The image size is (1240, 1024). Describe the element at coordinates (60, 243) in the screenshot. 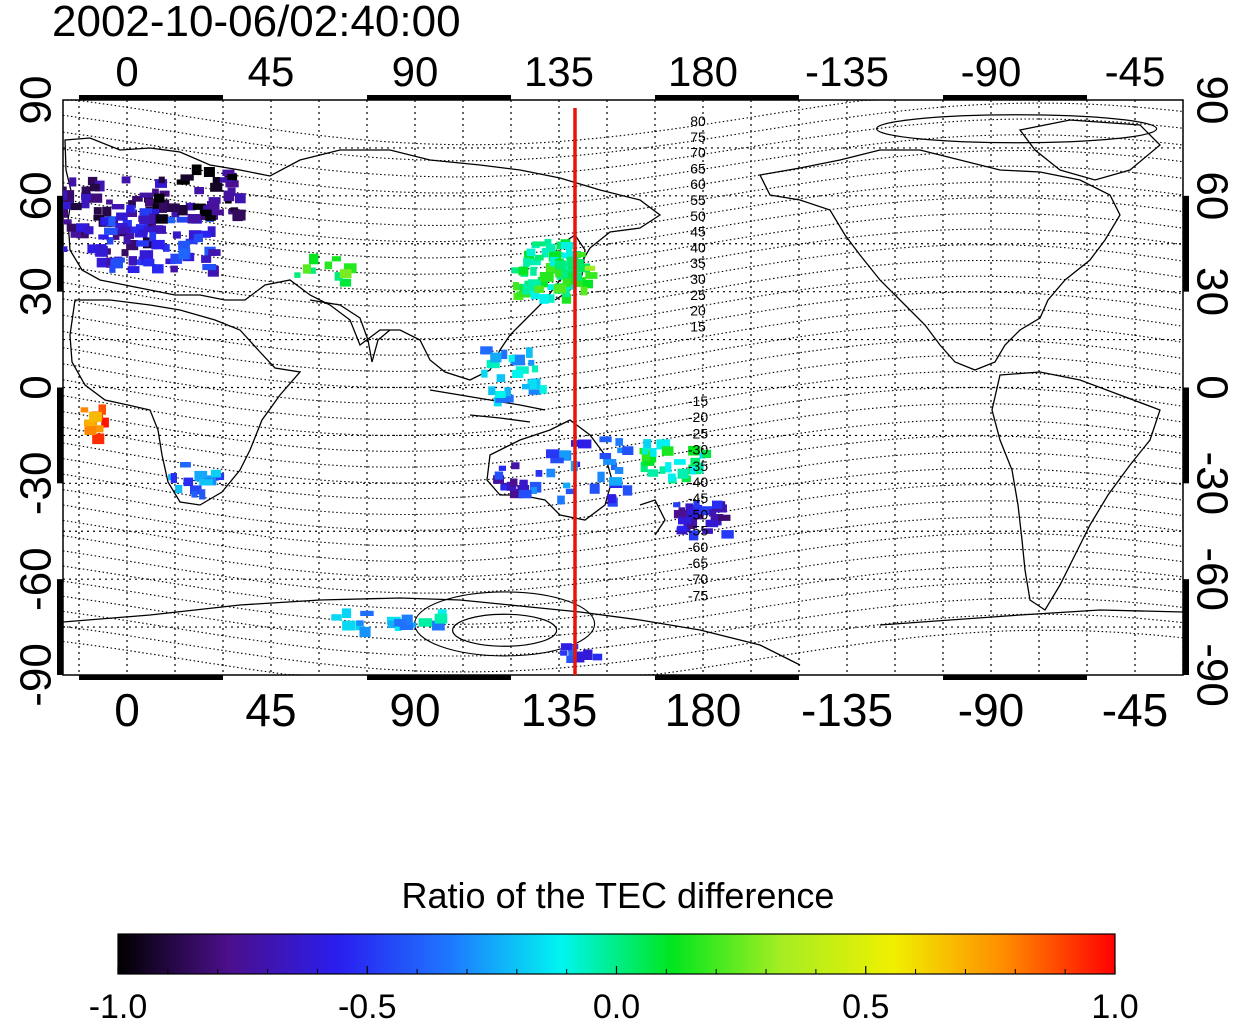

I see `left-axis-band` at that location.